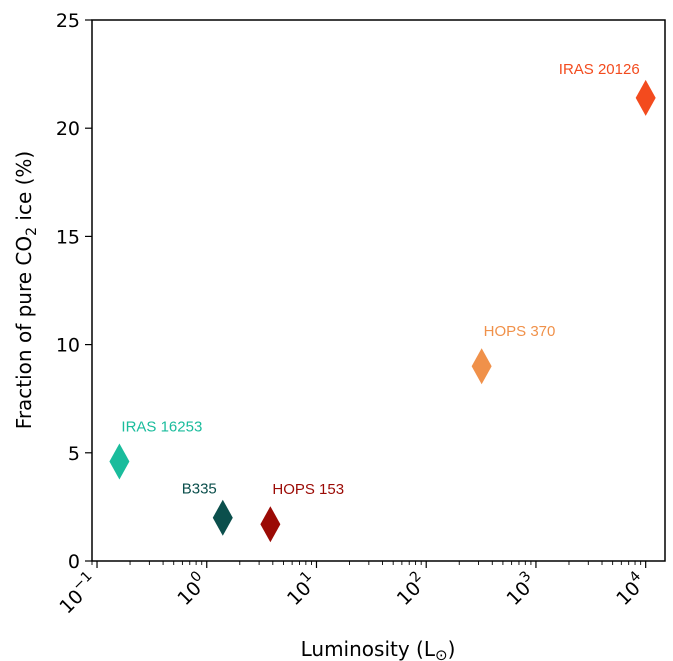 Image resolution: width=673 pixels, height=661 pixels. What do you see at coordinates (68, 129) in the screenshot?
I see `y-tick-label: 20` at bounding box center [68, 129].